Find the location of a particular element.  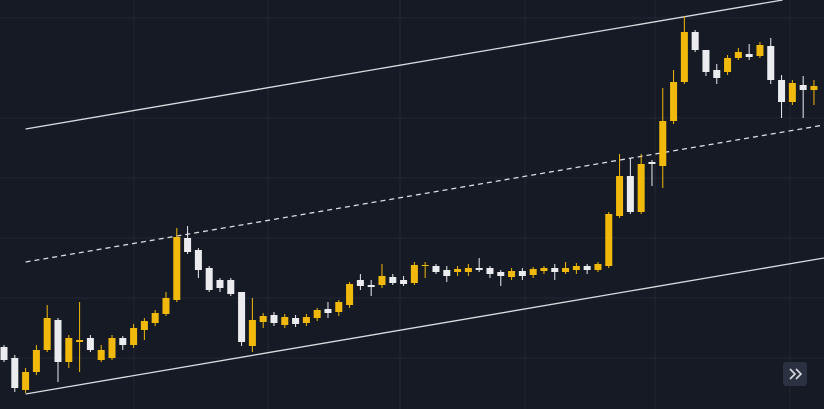

double-chevron-icon is located at coordinates (796, 374).